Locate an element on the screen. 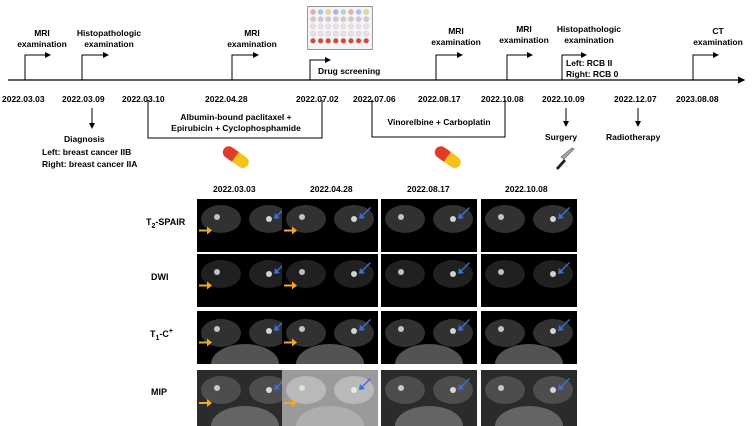  bracket-regimen2 is located at coordinates (438, 119).